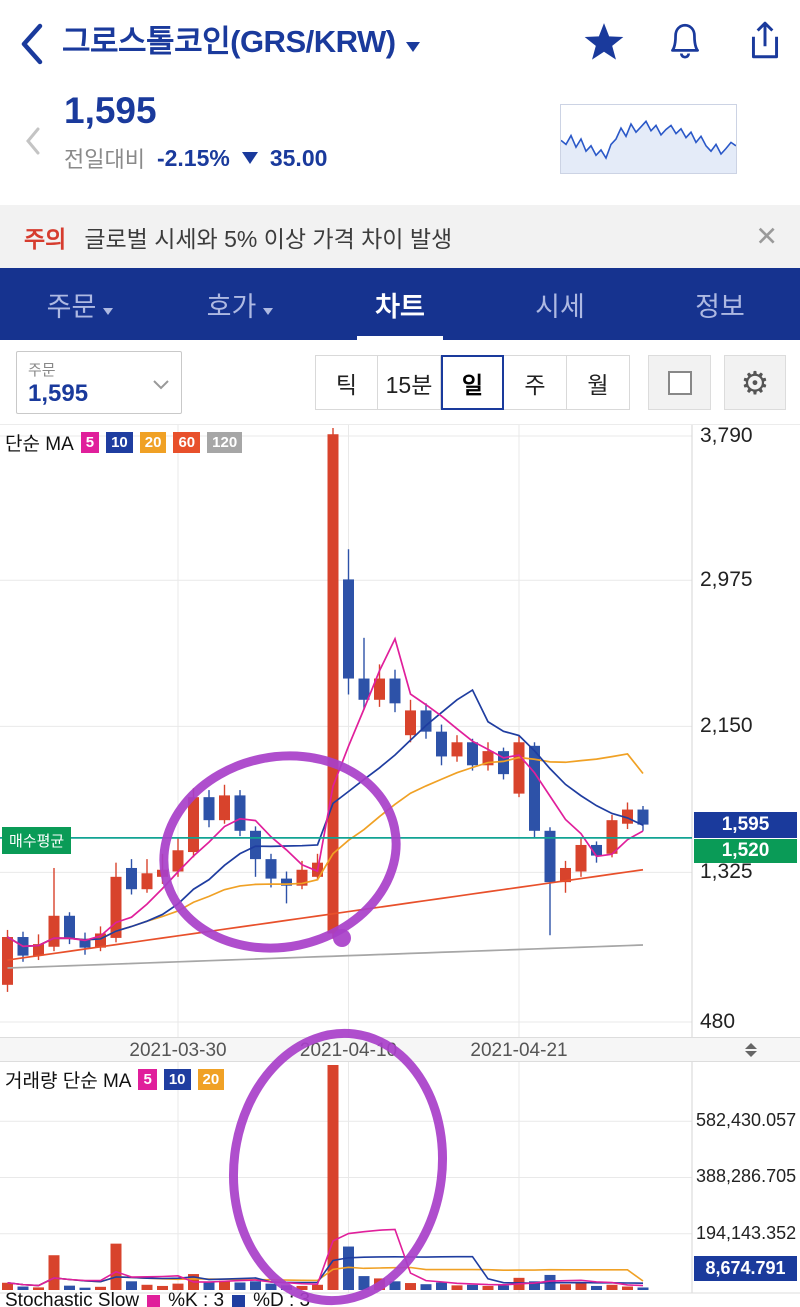  I want to click on down-arrow-icon, so click(249, 158).